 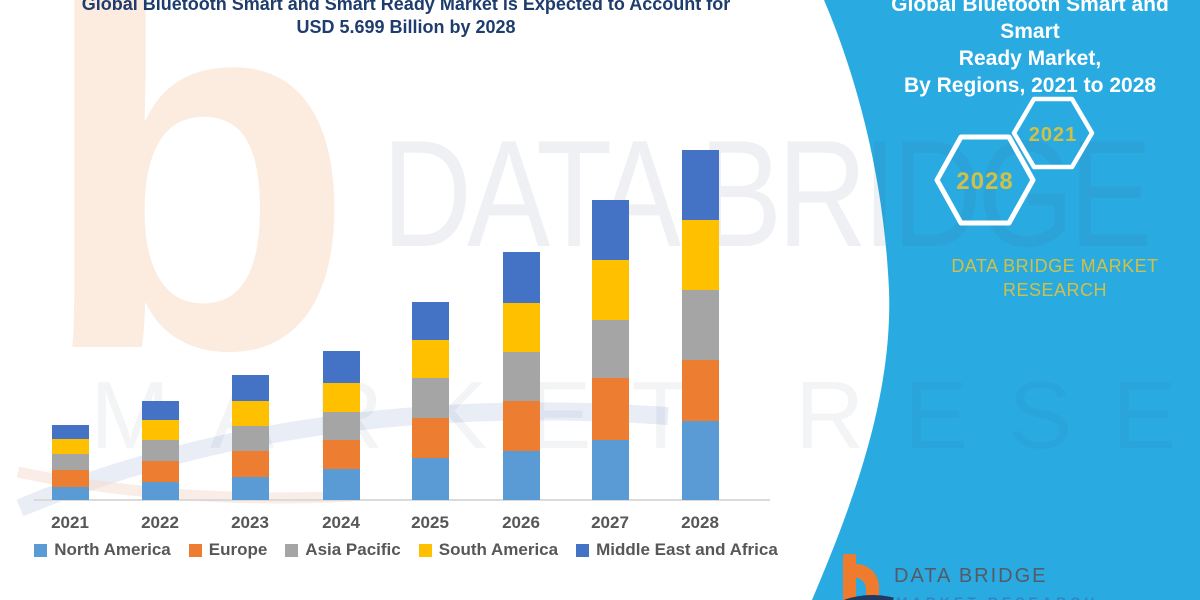 What do you see at coordinates (430, 522) in the screenshot?
I see `x-axis-label-2025: 2025` at bounding box center [430, 522].